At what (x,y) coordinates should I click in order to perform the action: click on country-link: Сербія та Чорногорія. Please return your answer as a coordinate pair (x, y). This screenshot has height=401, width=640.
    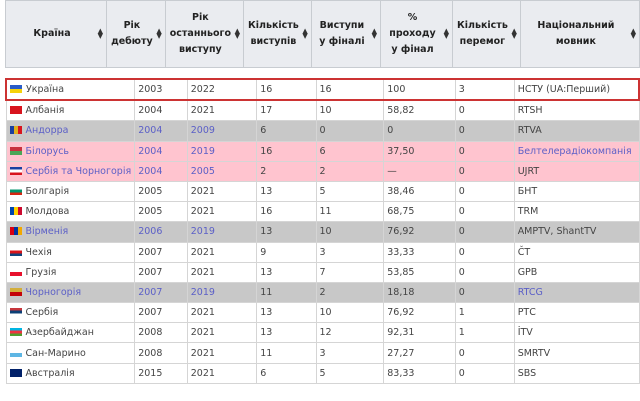
    Looking at the image, I should click on (78, 171).